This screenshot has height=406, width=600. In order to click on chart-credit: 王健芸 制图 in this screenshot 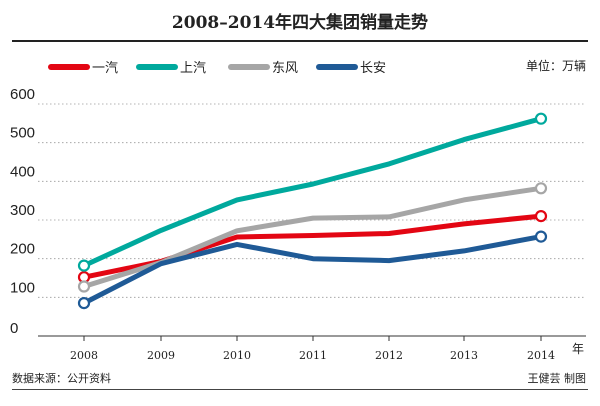, I will do `click(557, 378)`.